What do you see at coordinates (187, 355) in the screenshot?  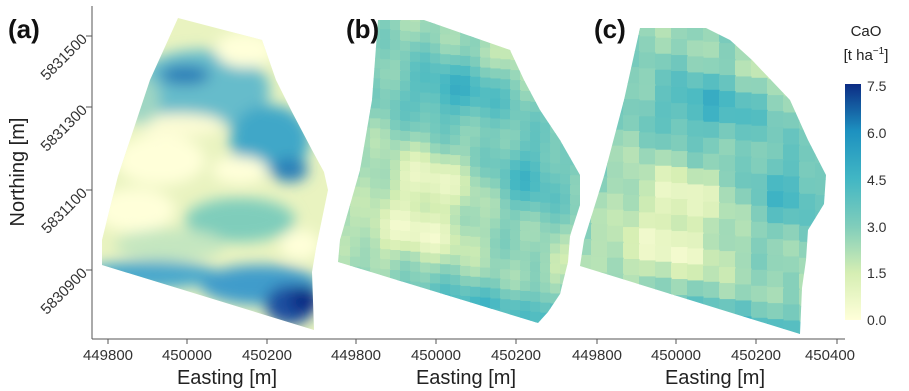 I see `x-tick-label: 450000` at bounding box center [187, 355].